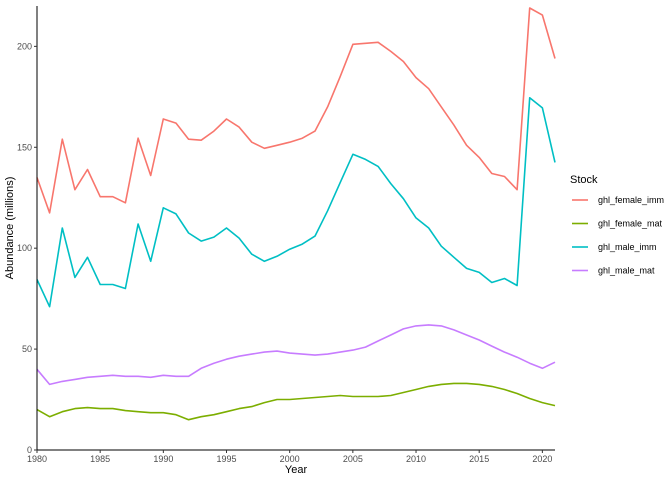  Describe the element at coordinates (29, 450) in the screenshot. I see `y-tick-label: 0` at that location.